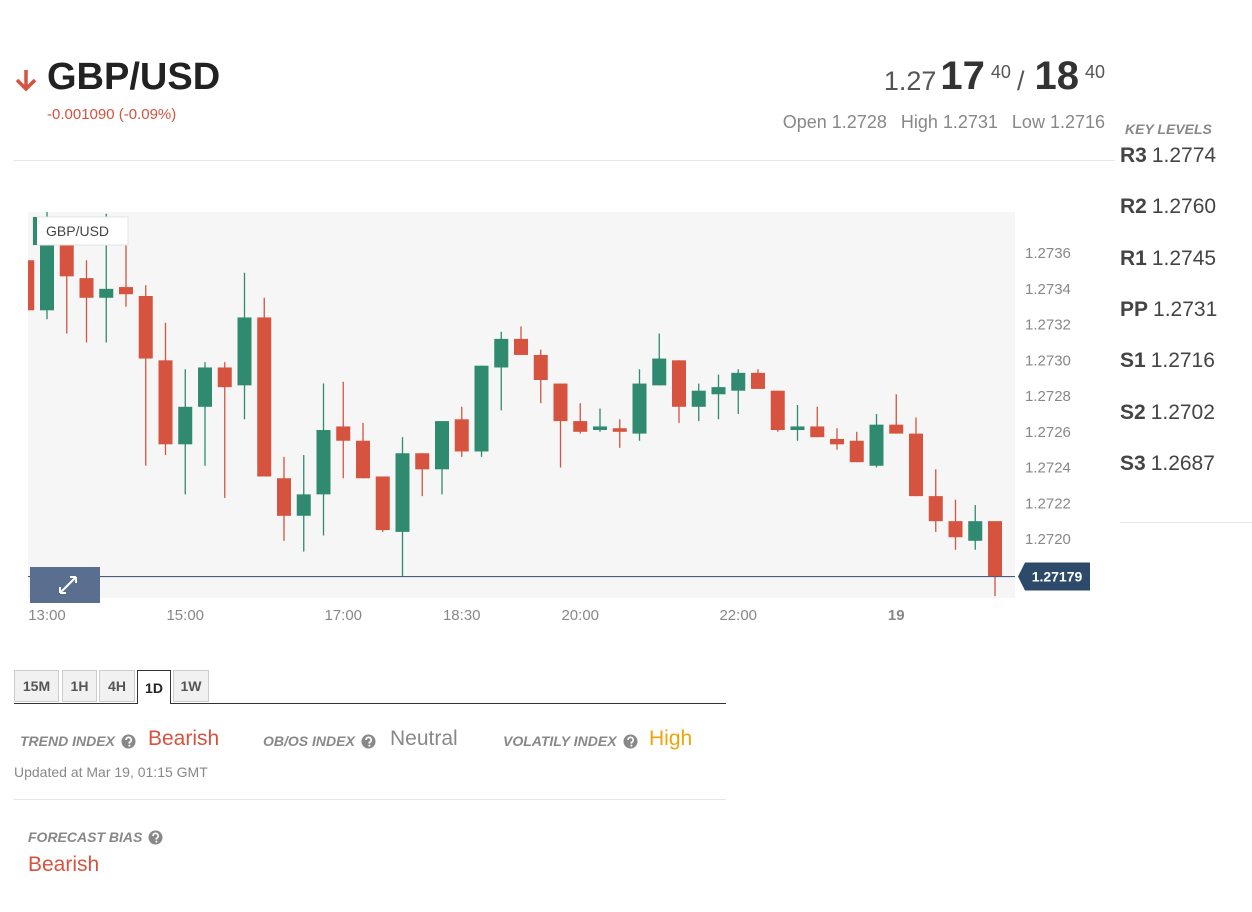 The image size is (1252, 912). What do you see at coordinates (36, 686) in the screenshot?
I see `timeframe-tab: 15M` at bounding box center [36, 686].